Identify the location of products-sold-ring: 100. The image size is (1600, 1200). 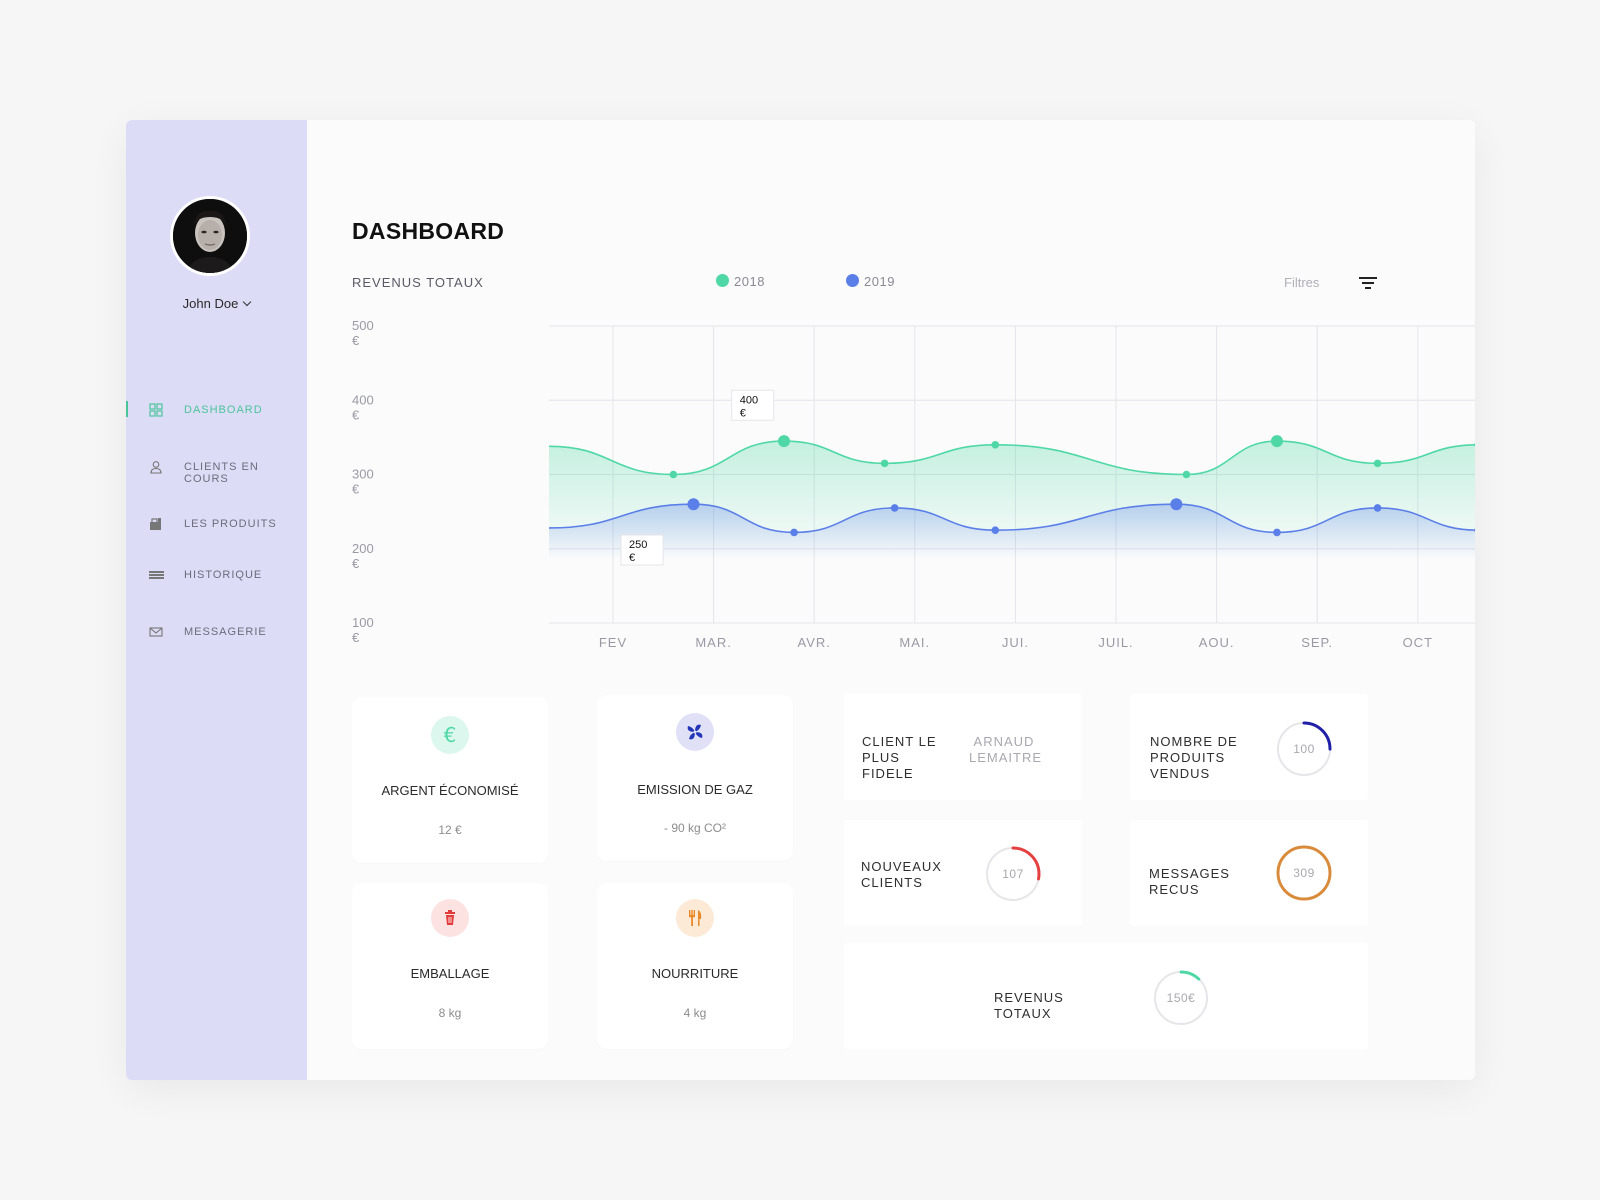
(1304, 749).